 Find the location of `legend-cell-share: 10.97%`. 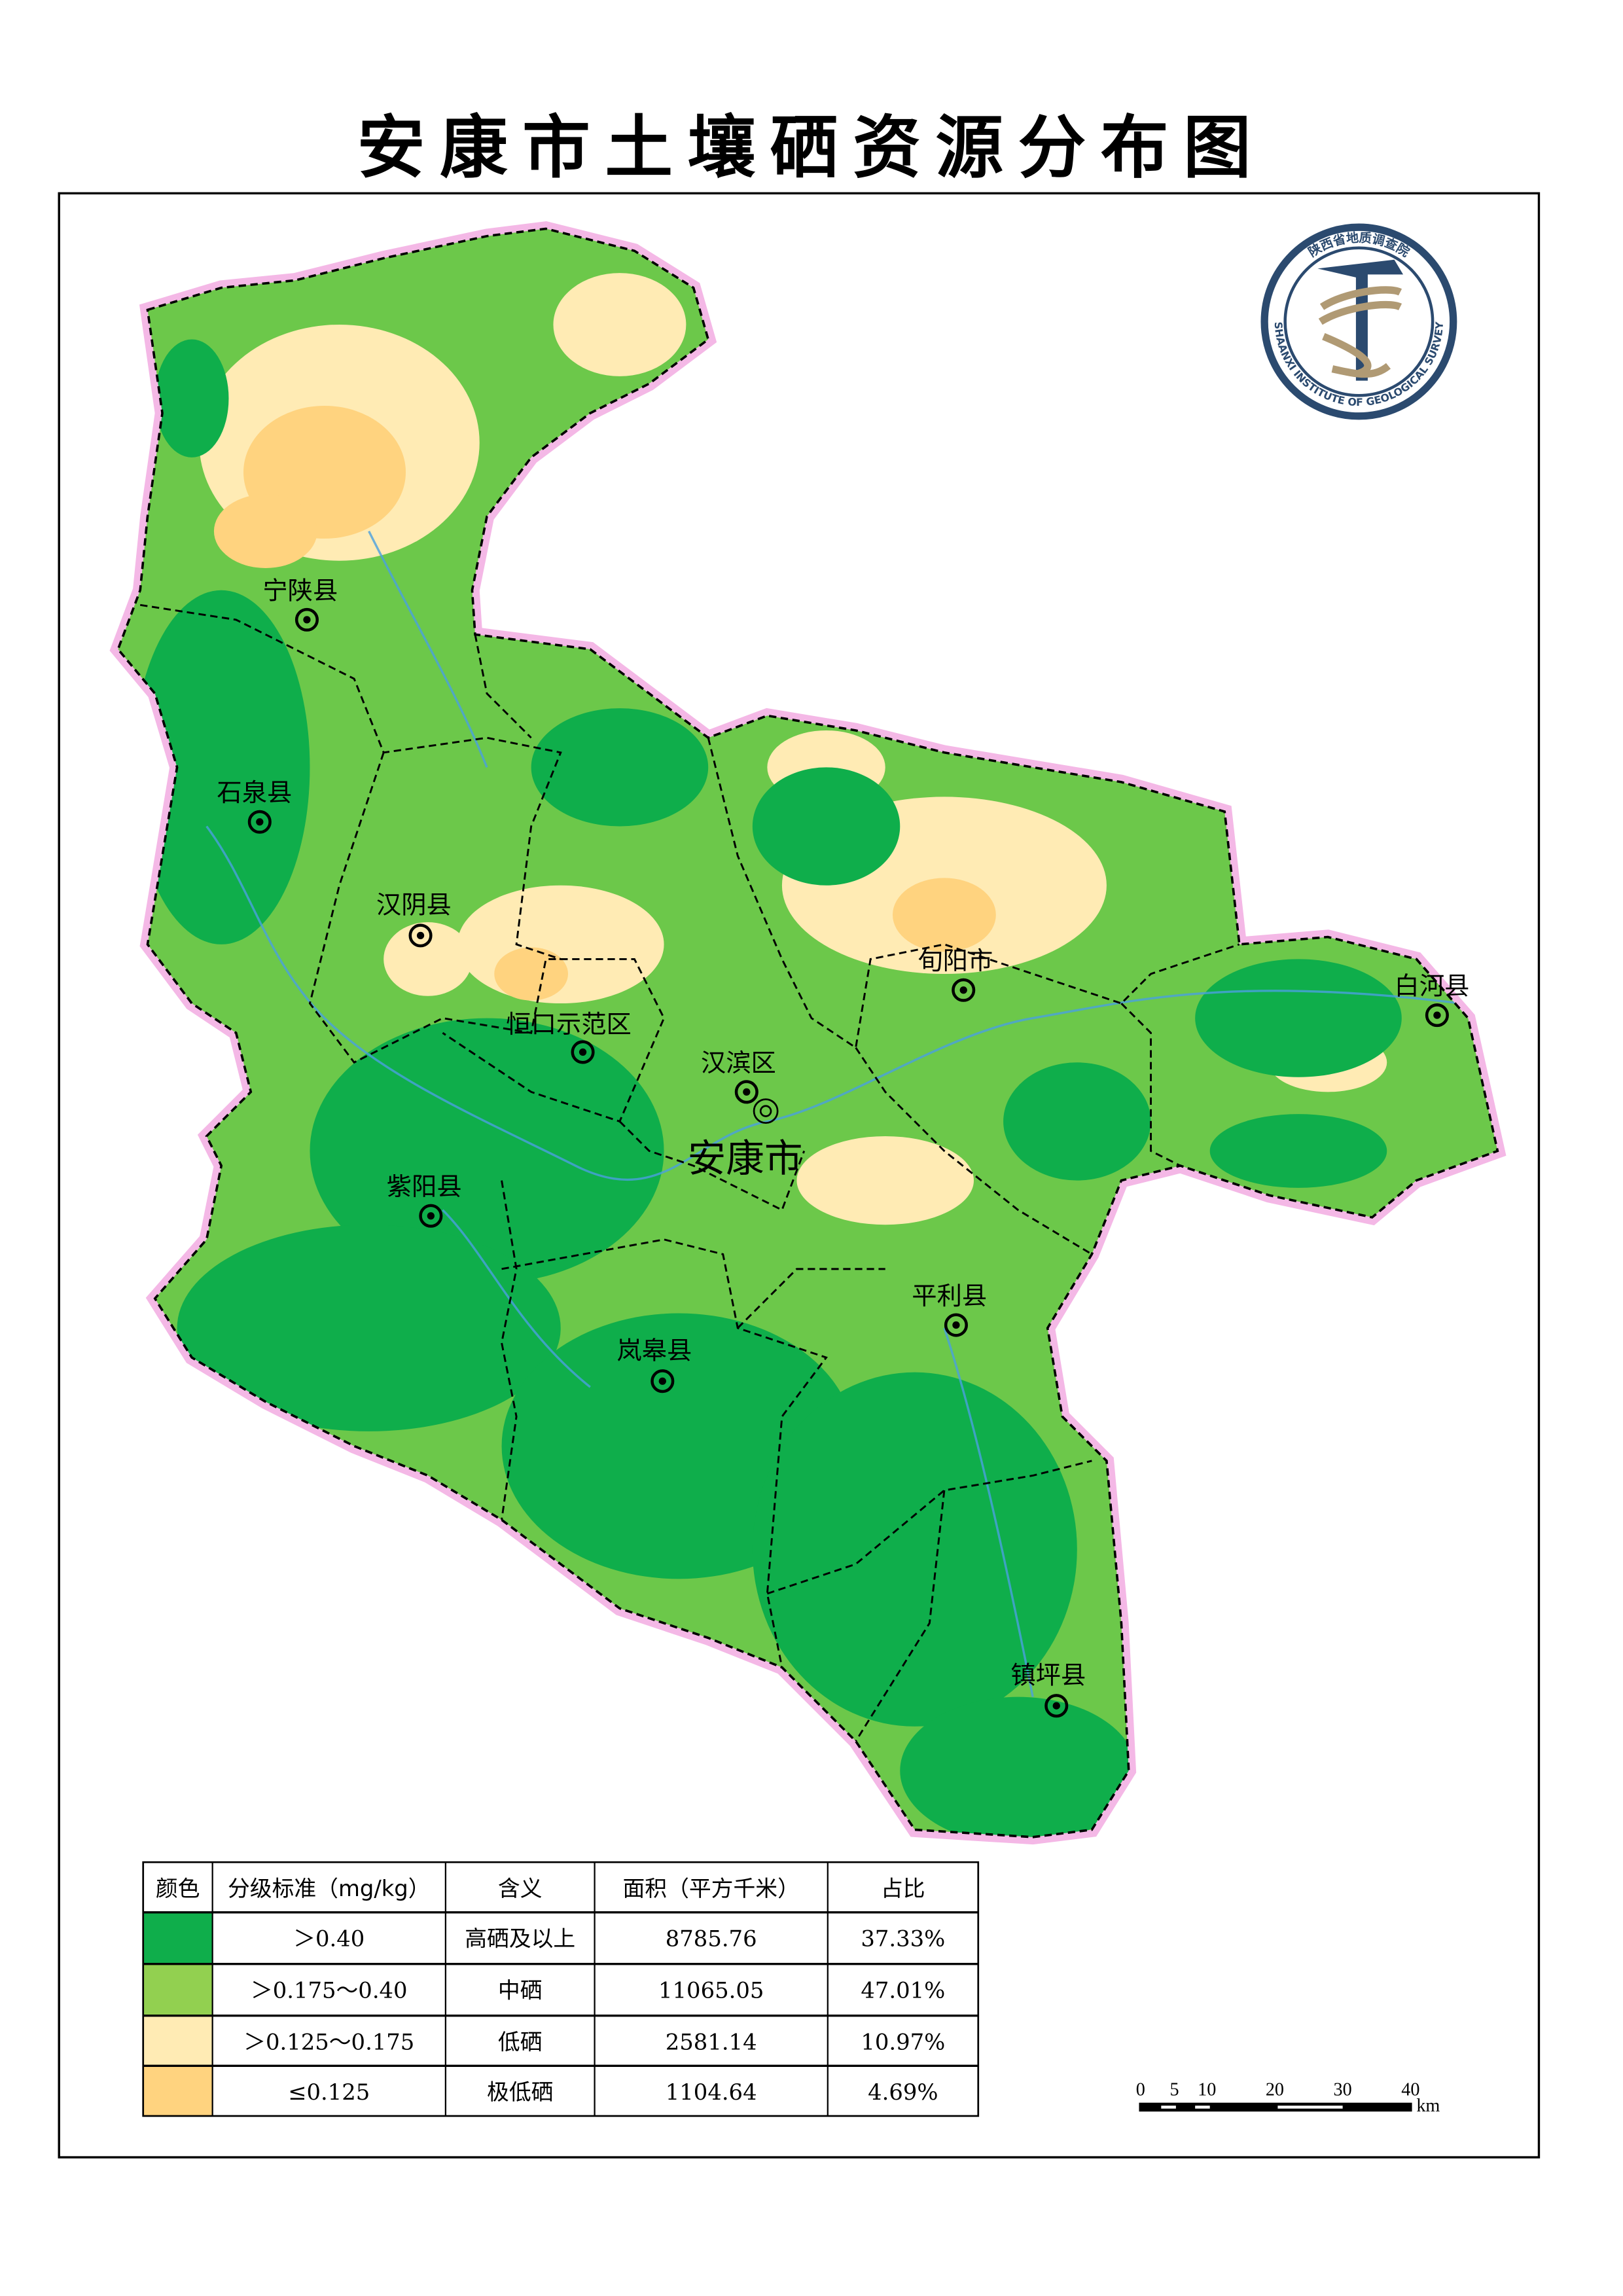

legend-cell-share: 10.97% is located at coordinates (903, 2041).